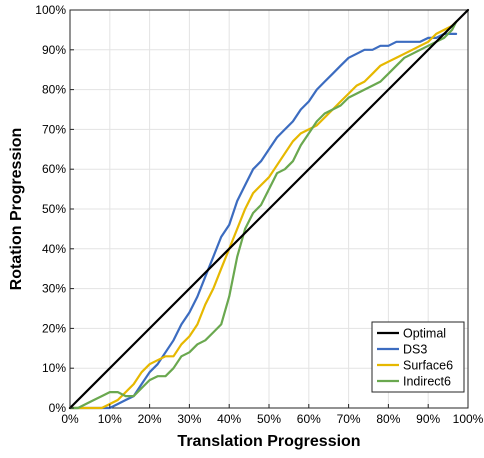 This screenshot has height=458, width=484. What do you see at coordinates (58, 408) in the screenshot?
I see `y-tick-label: 0%` at bounding box center [58, 408].